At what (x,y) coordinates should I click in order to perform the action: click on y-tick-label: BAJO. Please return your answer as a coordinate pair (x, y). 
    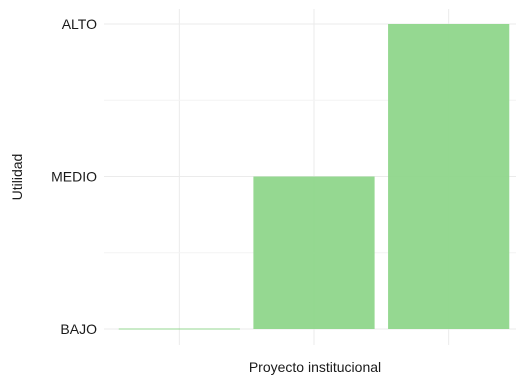
    Looking at the image, I should click on (78, 329).